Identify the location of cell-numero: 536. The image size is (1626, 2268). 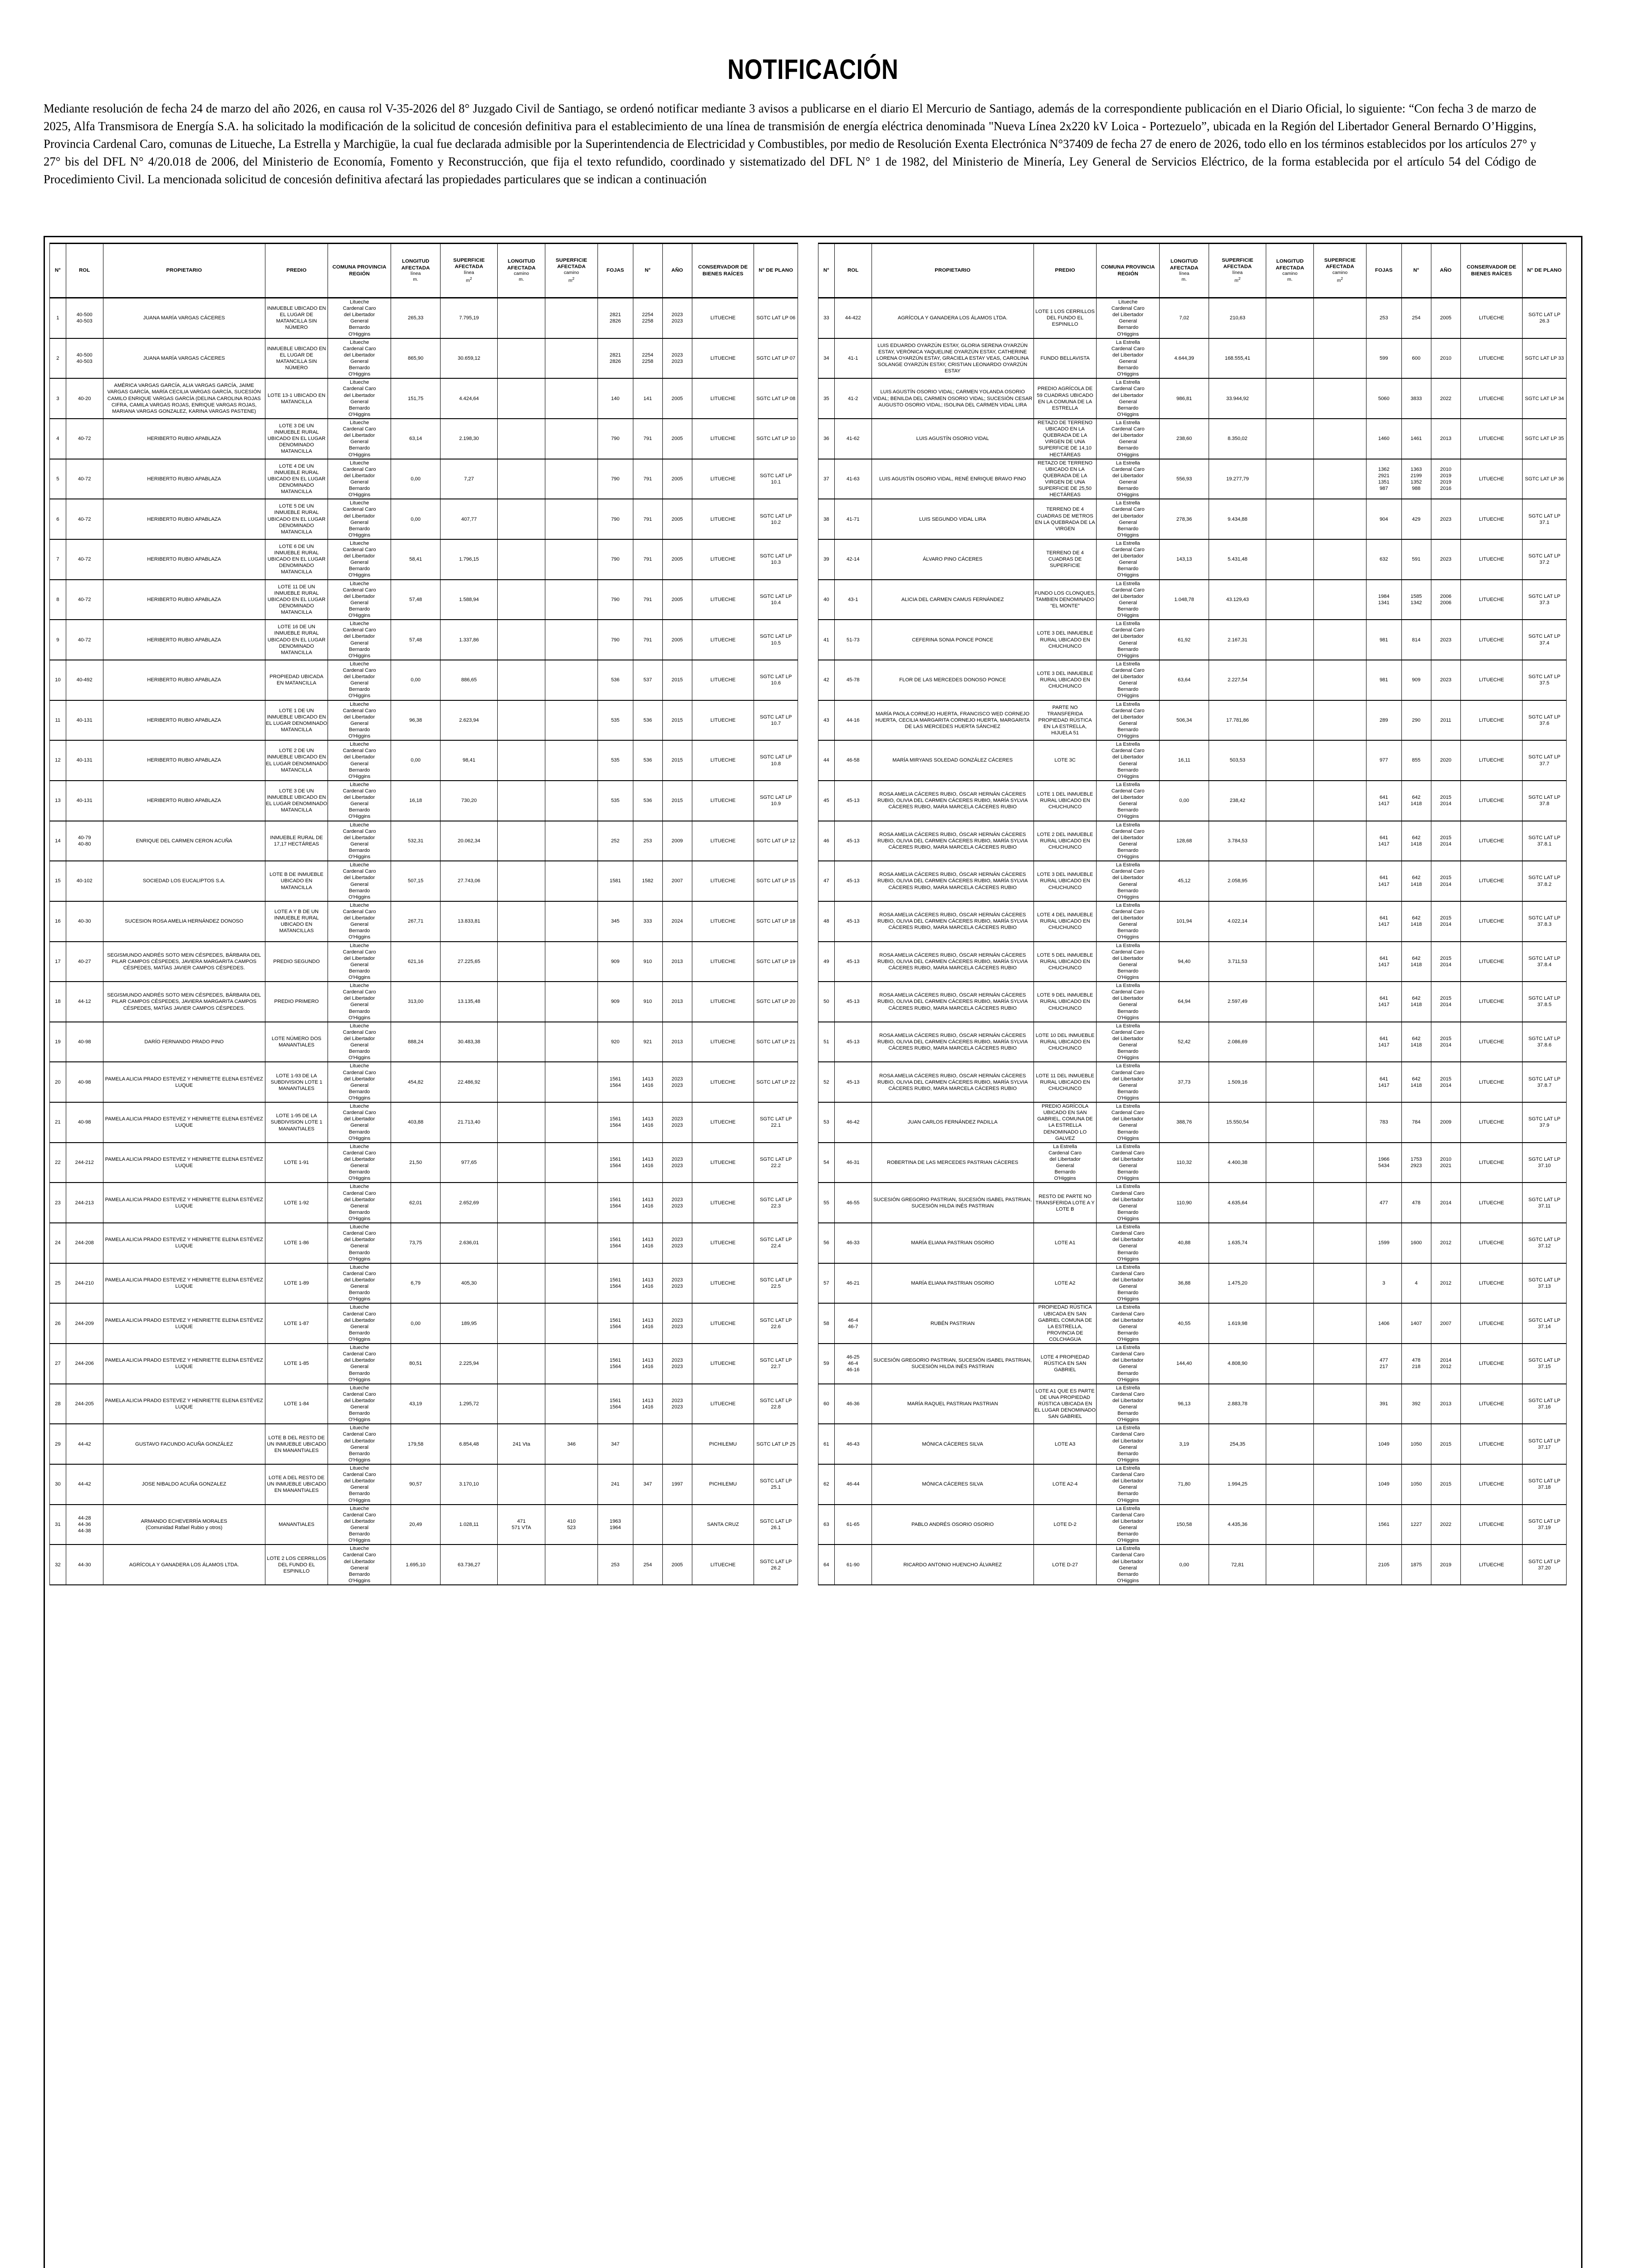
(647, 720).